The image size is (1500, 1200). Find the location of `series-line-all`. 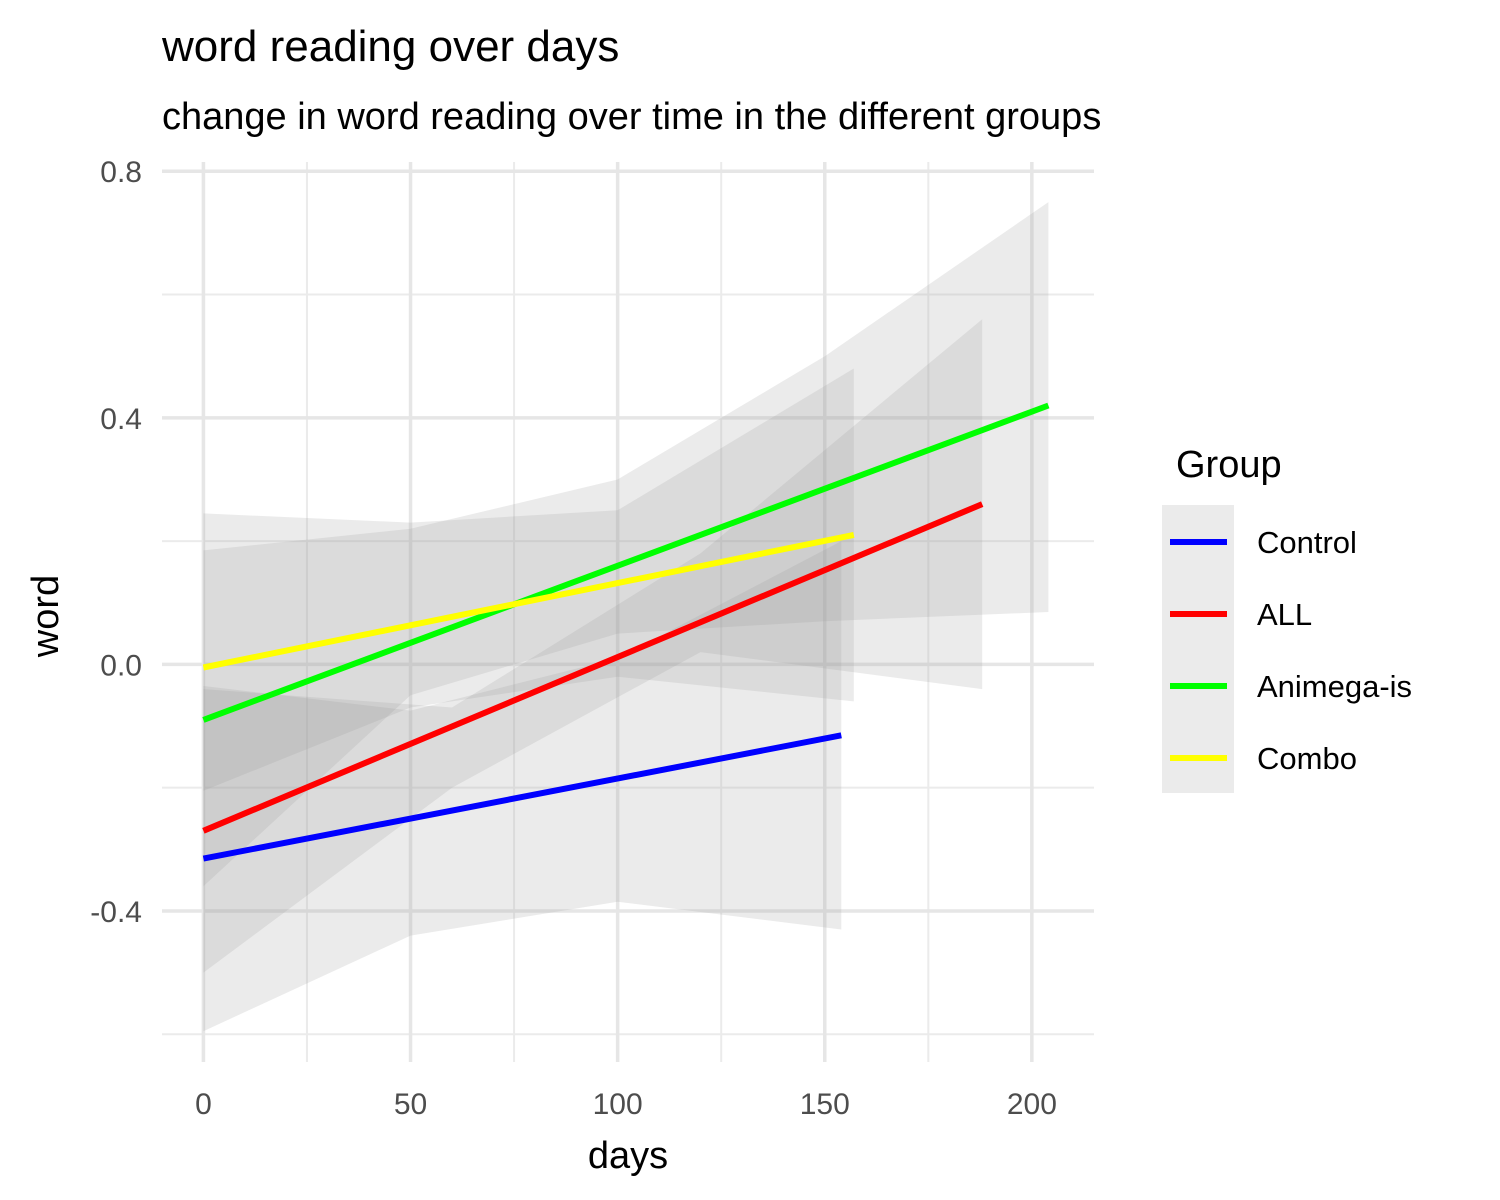

series-line-all is located at coordinates (593, 667).